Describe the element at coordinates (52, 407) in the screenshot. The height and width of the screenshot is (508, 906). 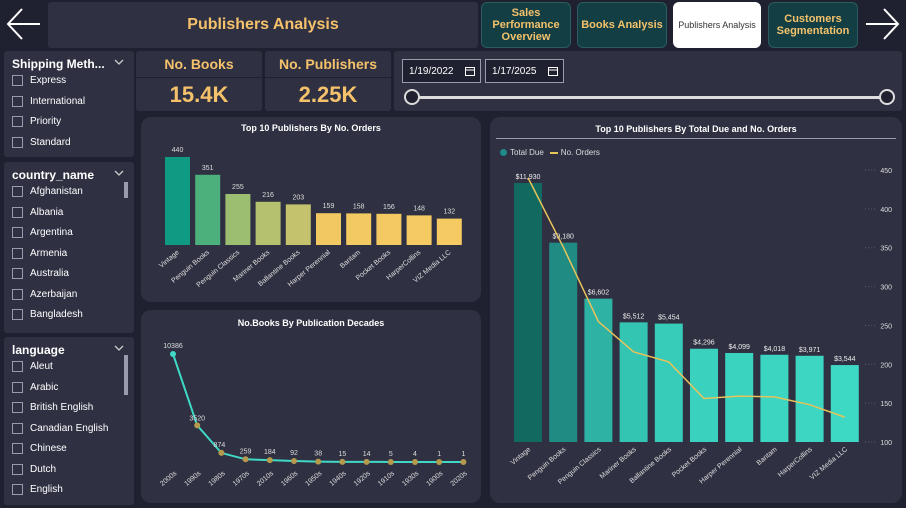
I see `slicer-option-british-english: British English` at that location.